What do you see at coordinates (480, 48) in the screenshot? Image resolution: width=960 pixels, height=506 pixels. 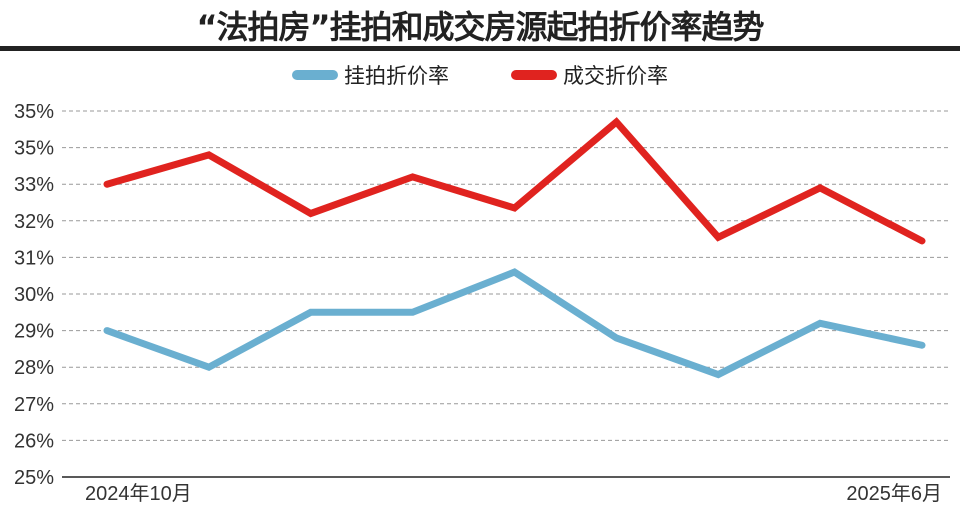 I see `title-divider` at bounding box center [480, 48].